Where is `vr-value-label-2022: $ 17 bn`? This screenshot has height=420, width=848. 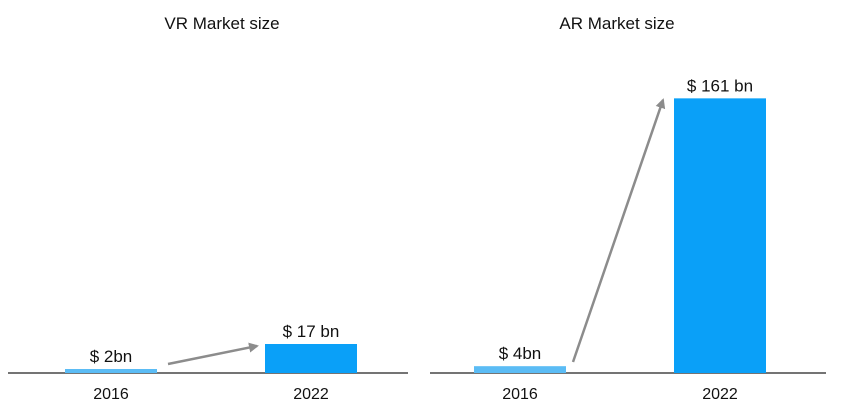
vr-value-label-2022: $ 17 bn is located at coordinates (311, 331).